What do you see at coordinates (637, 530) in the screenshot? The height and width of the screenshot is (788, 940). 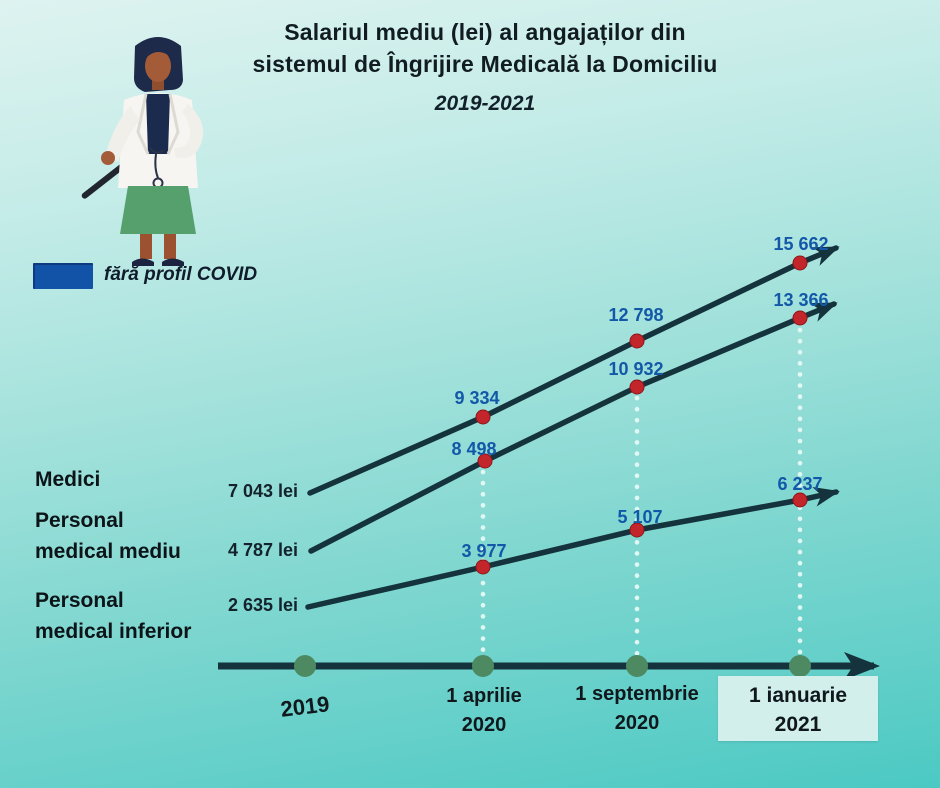 I see `point-inferior-septembrie` at bounding box center [637, 530].